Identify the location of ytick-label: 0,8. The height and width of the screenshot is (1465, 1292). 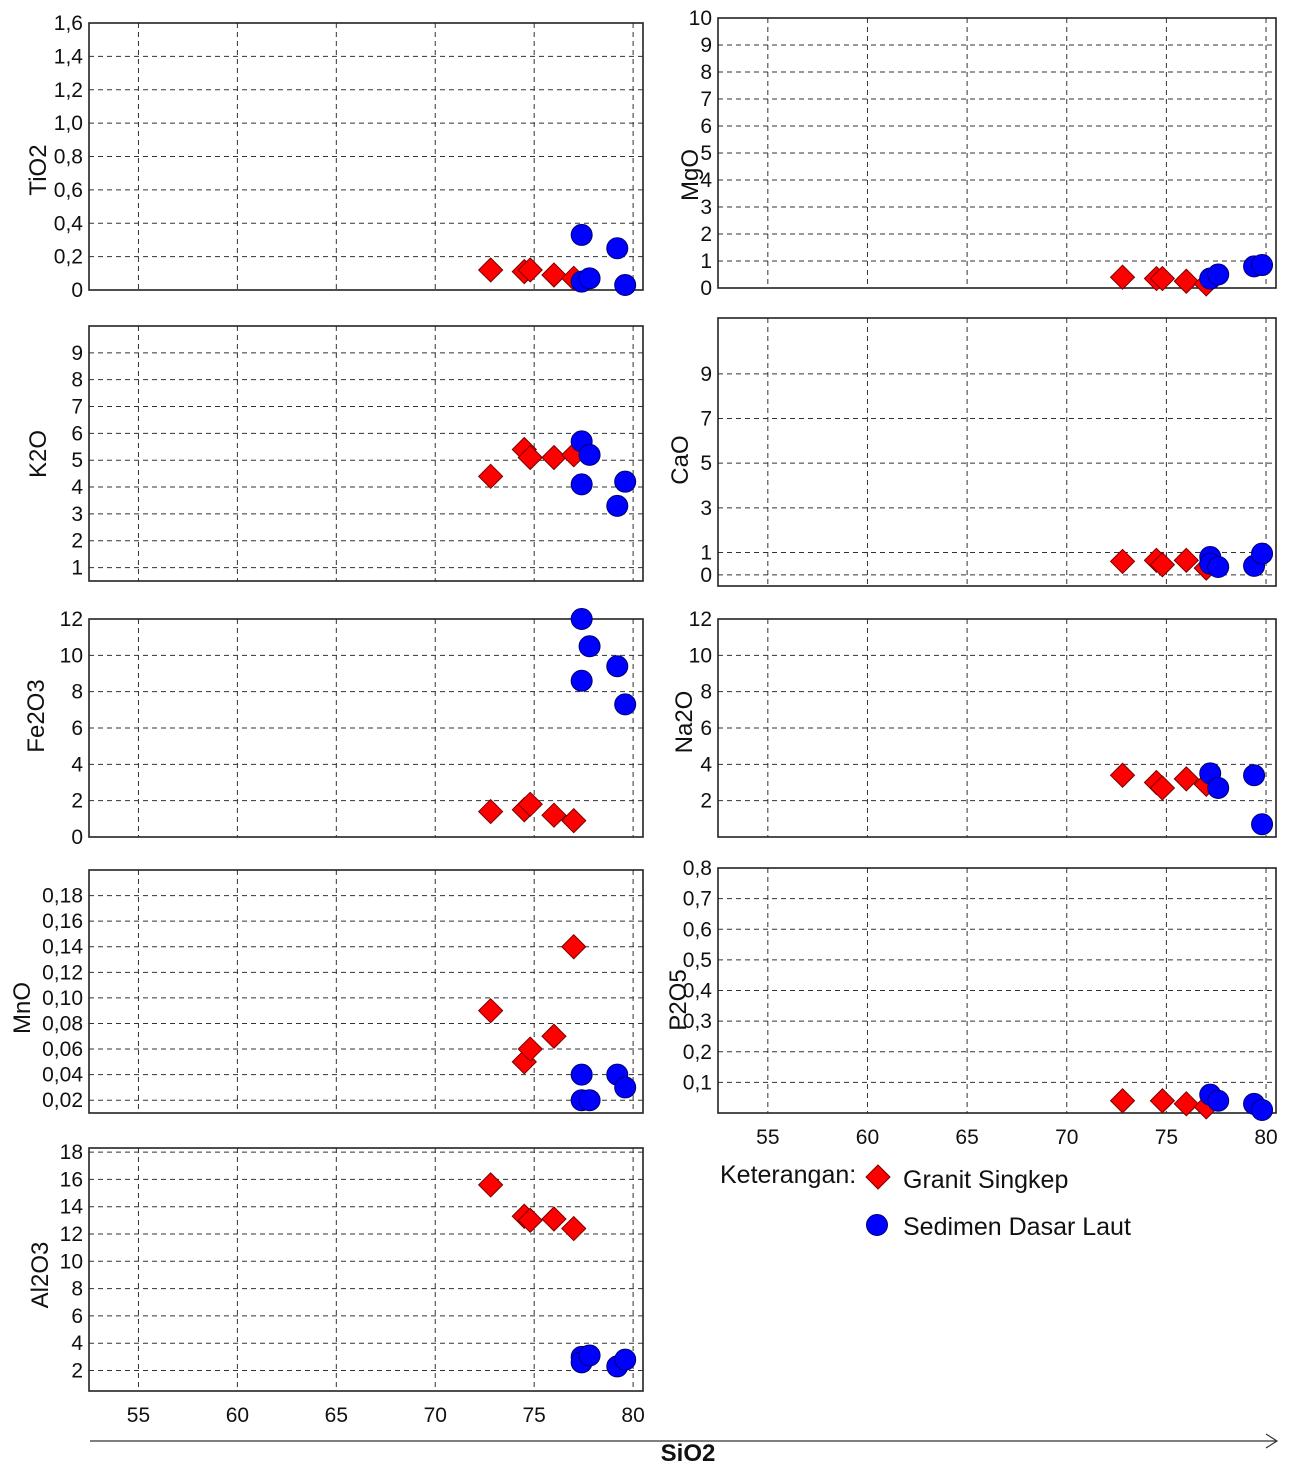
(68, 157).